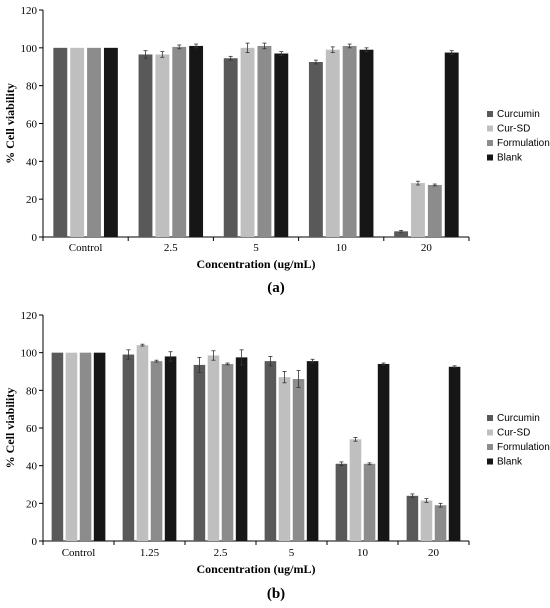  Describe the element at coordinates (276, 288) in the screenshot. I see `panel-label: (a)` at that location.